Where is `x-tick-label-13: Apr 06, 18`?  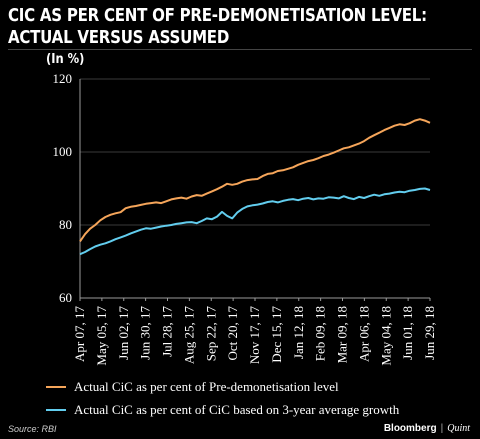 x-tick-label-13: Apr 06, 18 is located at coordinates (363, 334).